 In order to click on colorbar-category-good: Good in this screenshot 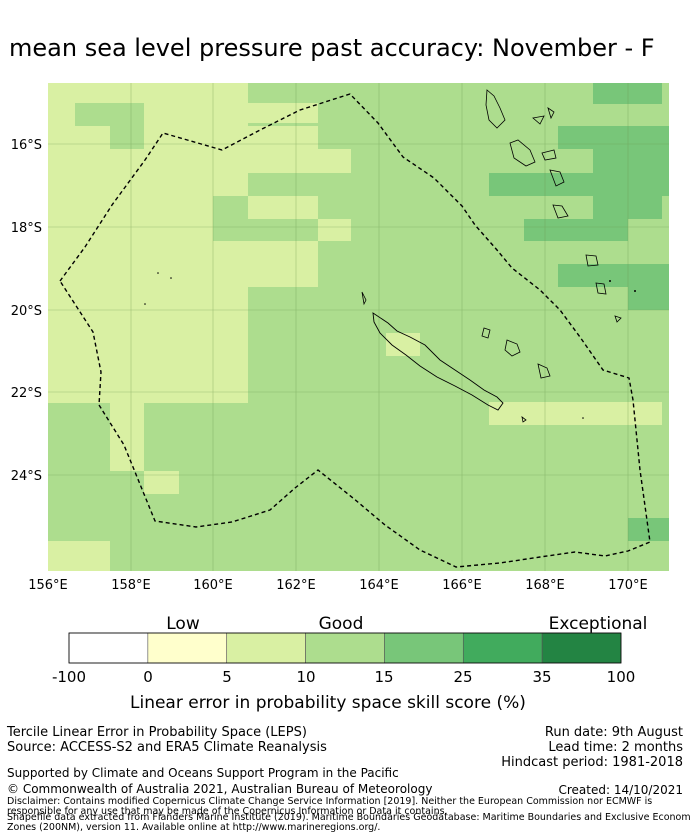, I will do `click(341, 624)`.